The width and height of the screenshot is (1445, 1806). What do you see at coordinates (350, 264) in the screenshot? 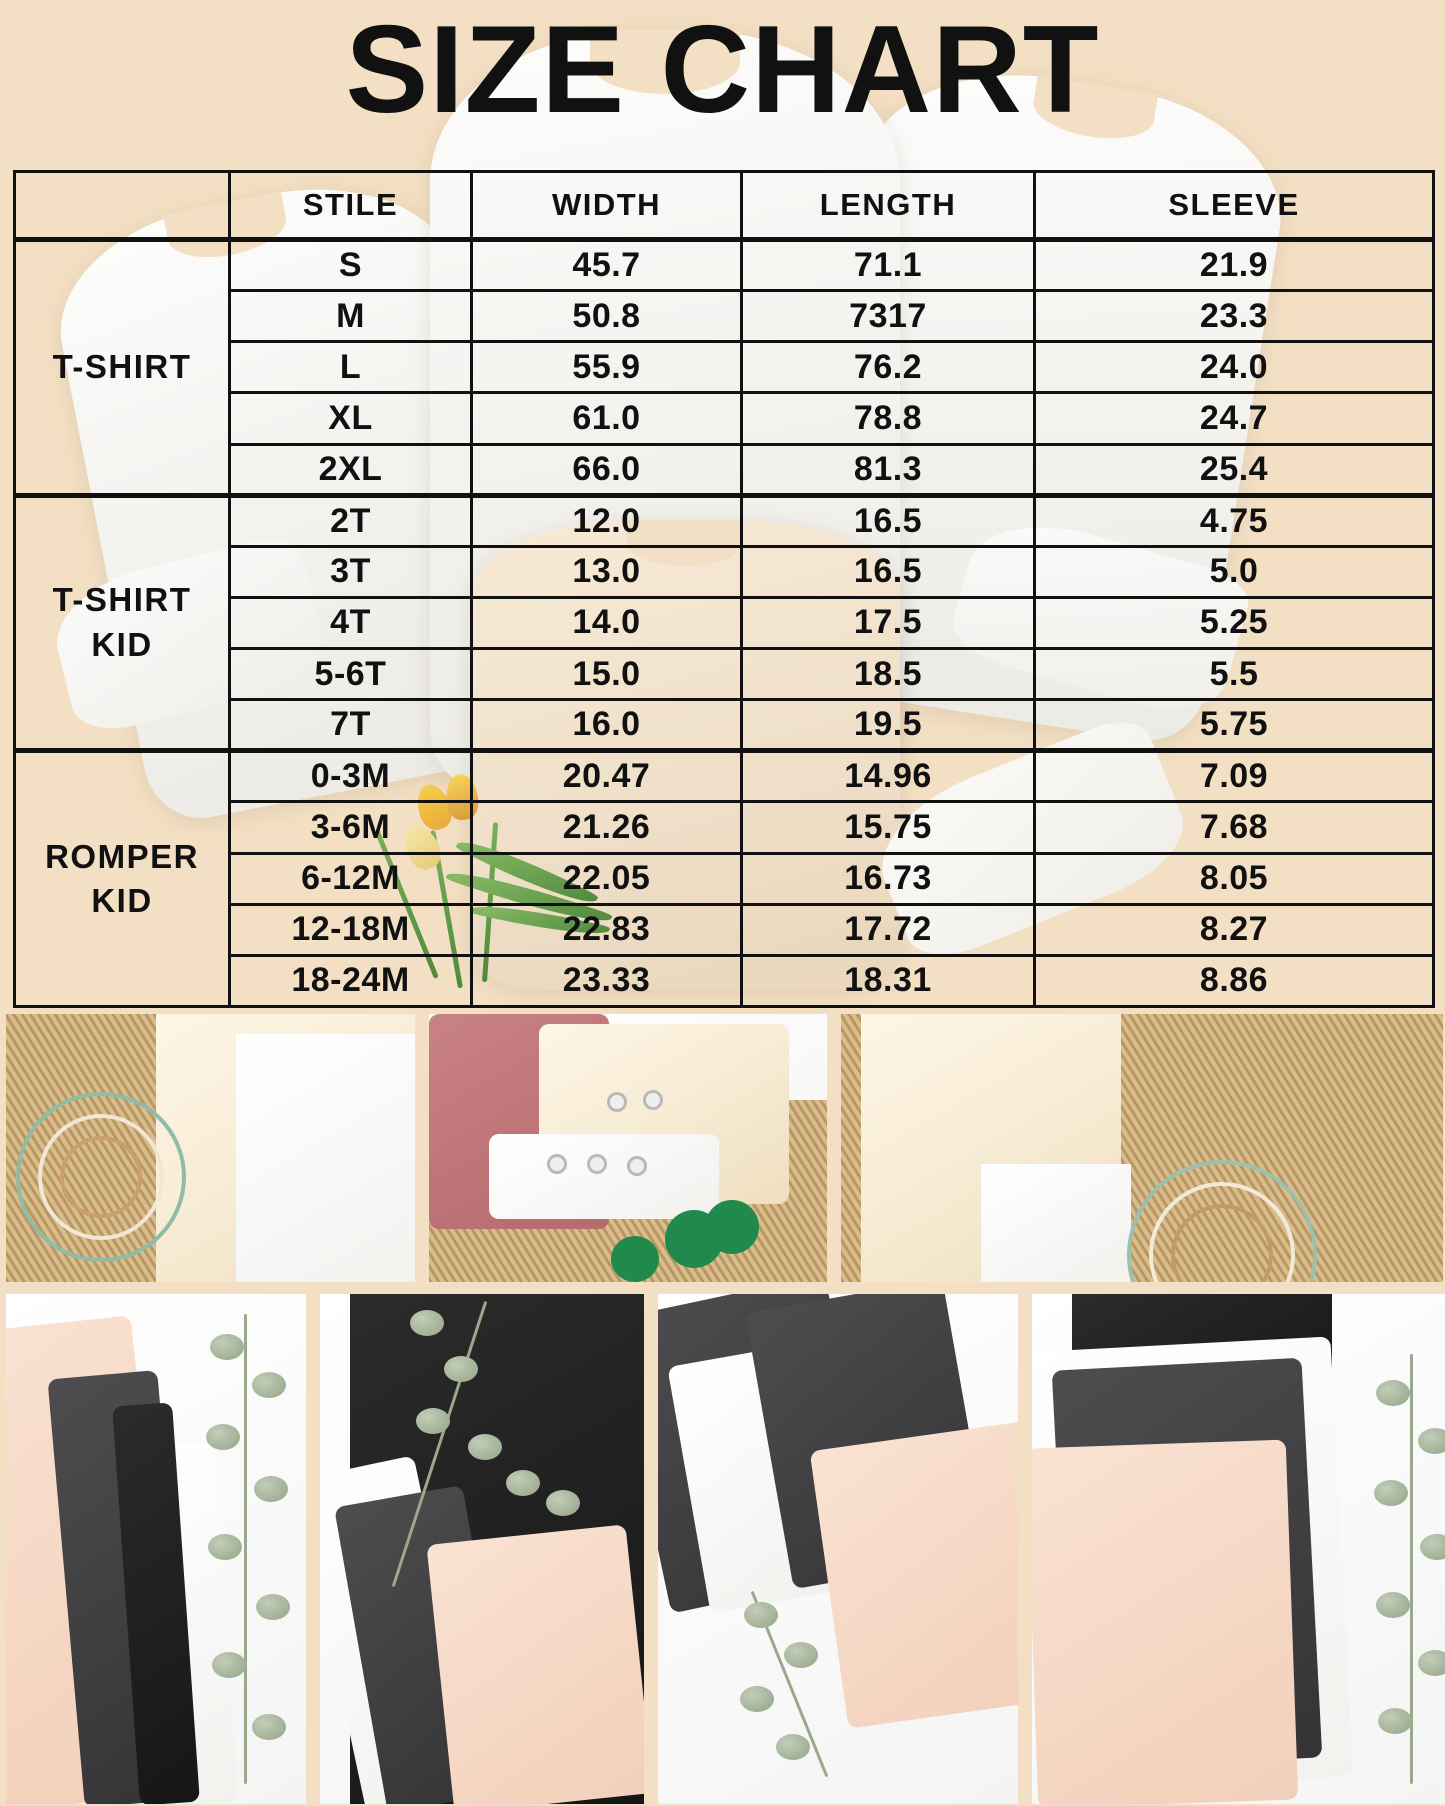
I see `cell-stile: S` at bounding box center [350, 264].